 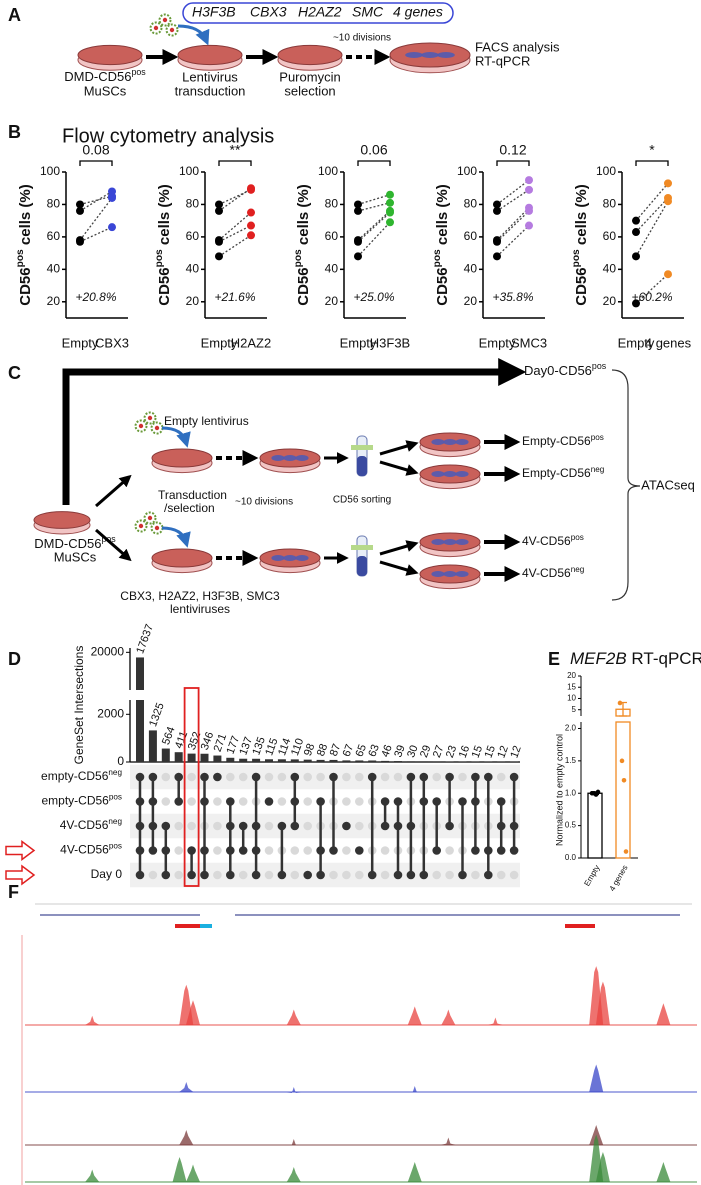 I want to click on value-label: 114, so click(x=284, y=747).